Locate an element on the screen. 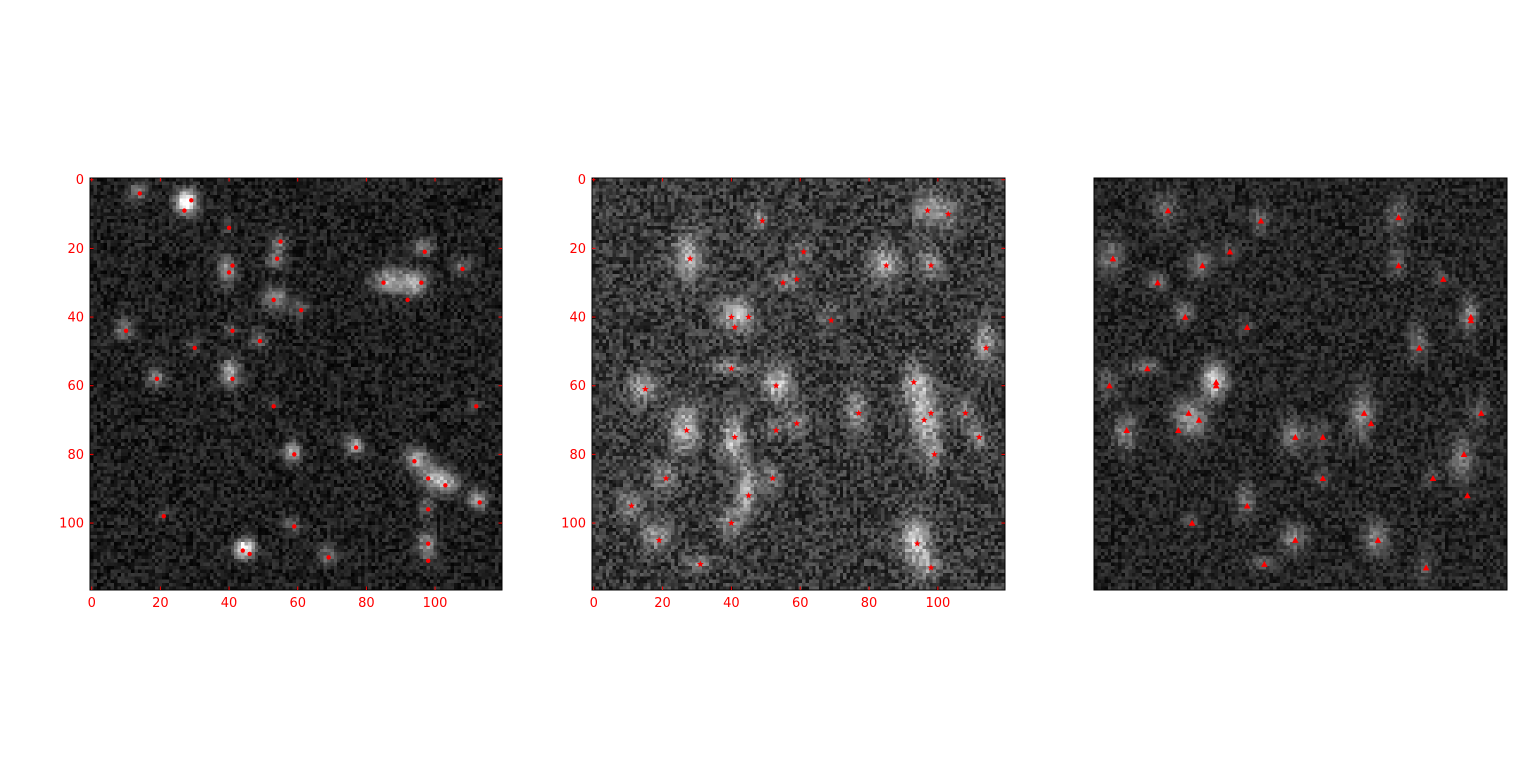 The height and width of the screenshot is (767, 1536). panel-right is located at coordinates (1300, 384).